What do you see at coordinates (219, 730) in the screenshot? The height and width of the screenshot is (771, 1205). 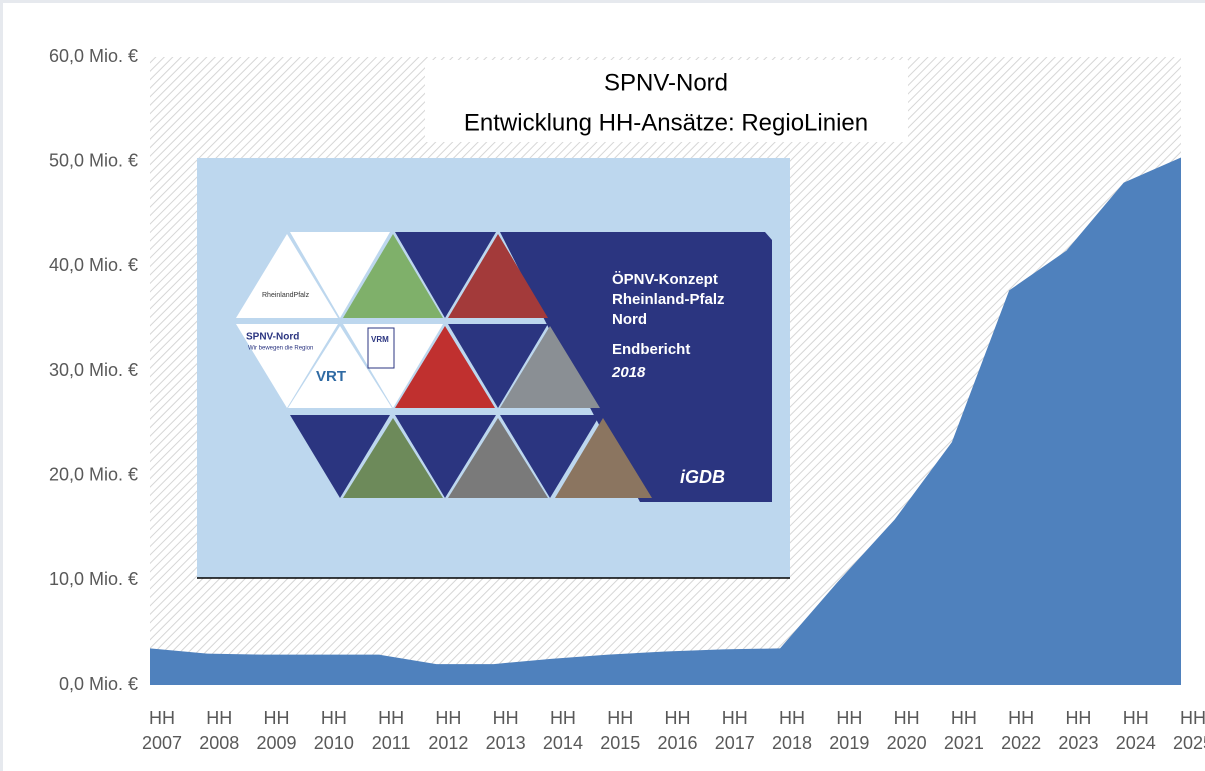 I see `x-tick-label: HH 2008` at bounding box center [219, 730].